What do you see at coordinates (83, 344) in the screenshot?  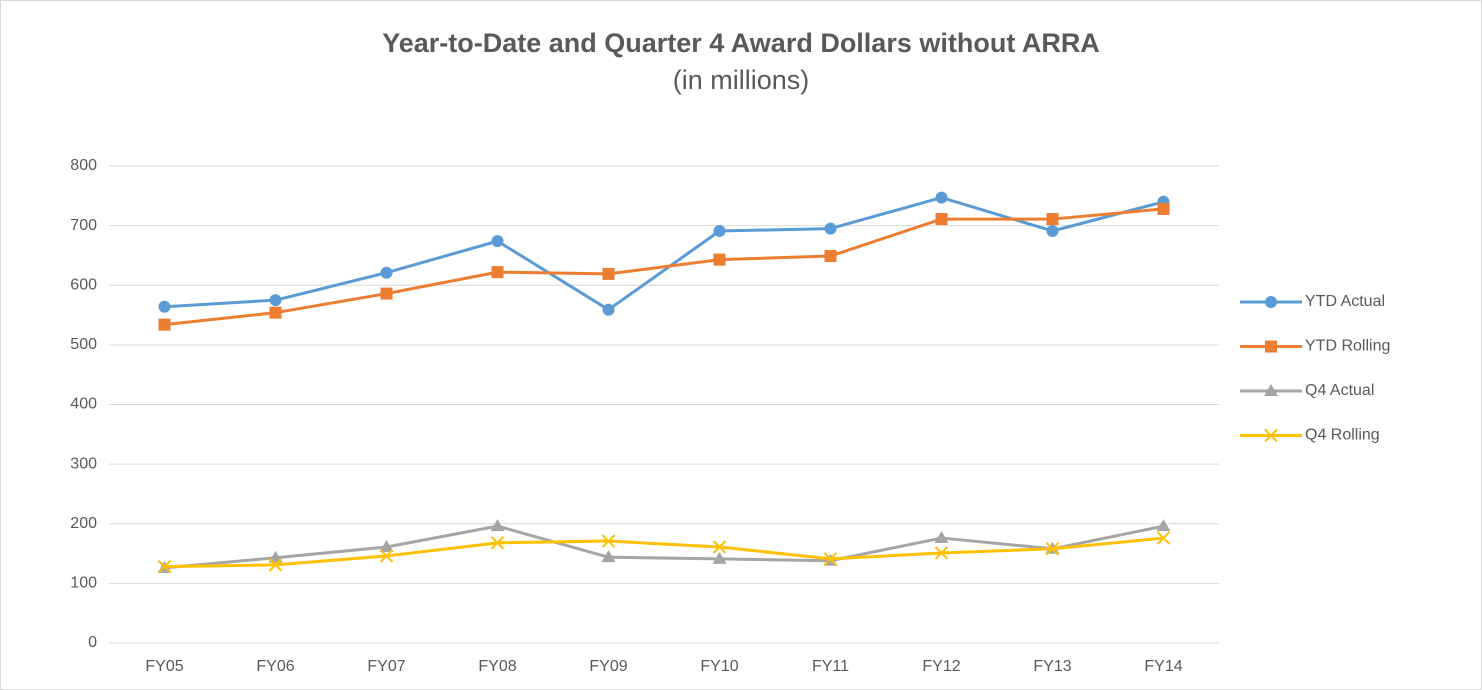 I see `y-tick-label: 500` at bounding box center [83, 344].